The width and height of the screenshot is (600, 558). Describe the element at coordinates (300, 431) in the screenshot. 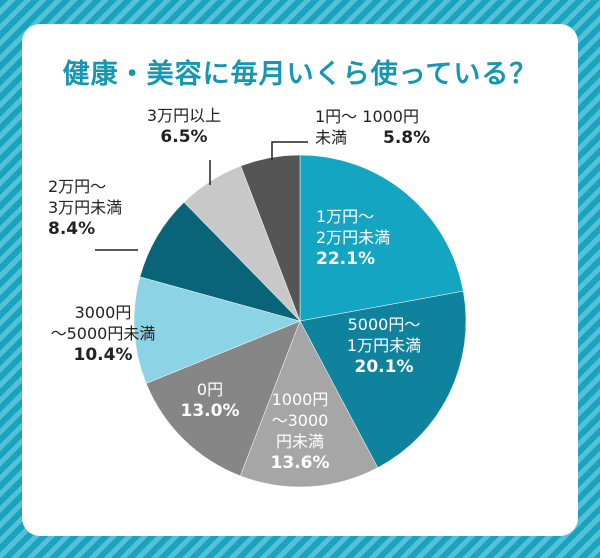

I see `slice-label-3: 1000円～3000 円未満 13.6%` at that location.